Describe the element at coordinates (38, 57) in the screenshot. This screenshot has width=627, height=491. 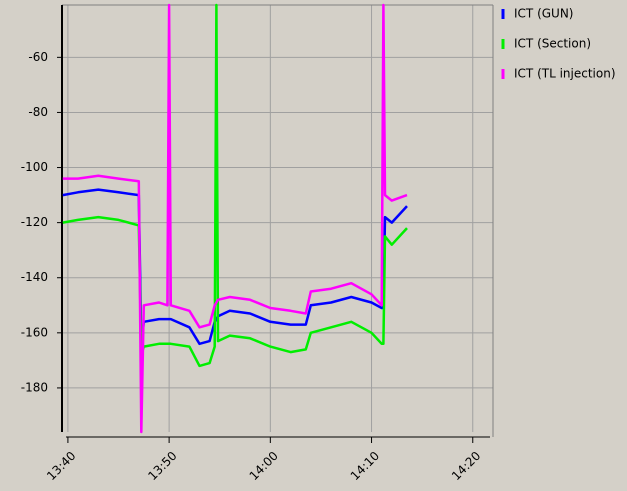
I see `y-tick-label: -60` at that location.